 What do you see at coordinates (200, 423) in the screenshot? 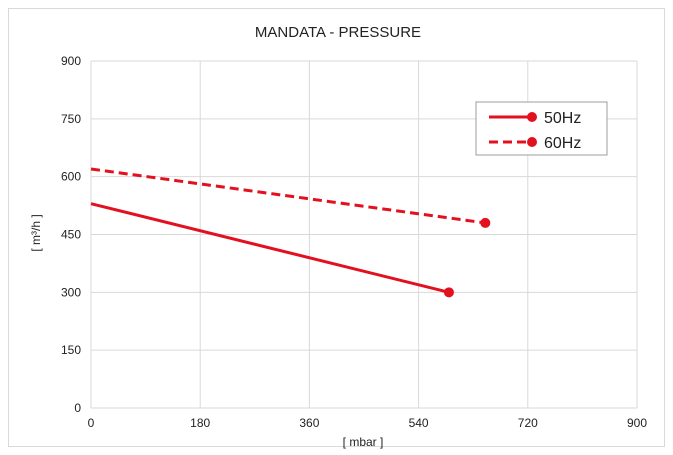
I see `x-tick-label: 180` at bounding box center [200, 423].